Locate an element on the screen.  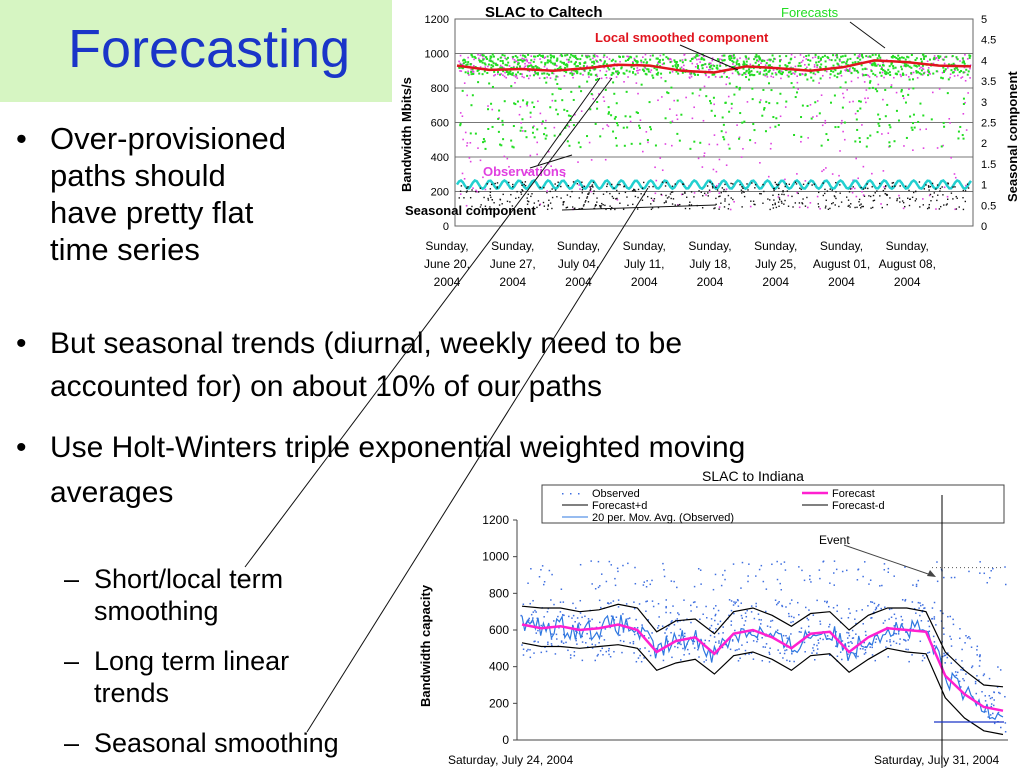
chart1-x-tick-label: Sunday, June 27, 2004 is located at coordinates (513, 264).